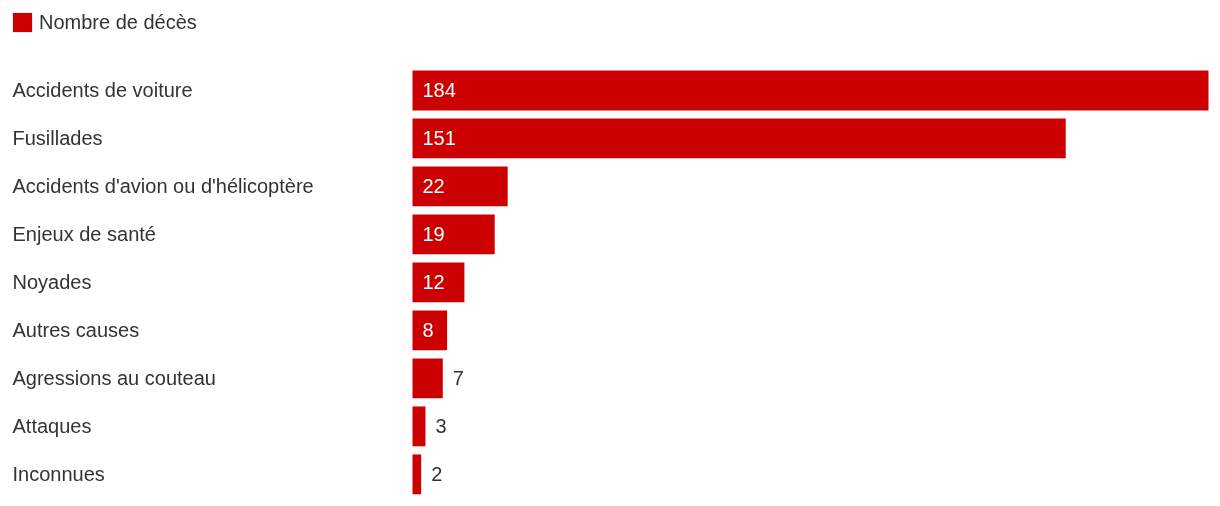 The width and height of the screenshot is (1220, 506). What do you see at coordinates (52, 282) in the screenshot?
I see `y-tick-label: Noyades` at bounding box center [52, 282].